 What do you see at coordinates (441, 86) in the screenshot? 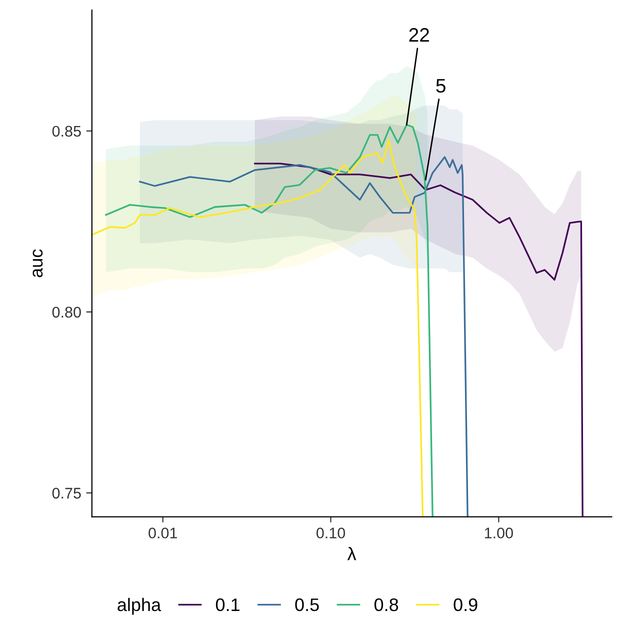
I see `annotation: 5` at bounding box center [441, 86].